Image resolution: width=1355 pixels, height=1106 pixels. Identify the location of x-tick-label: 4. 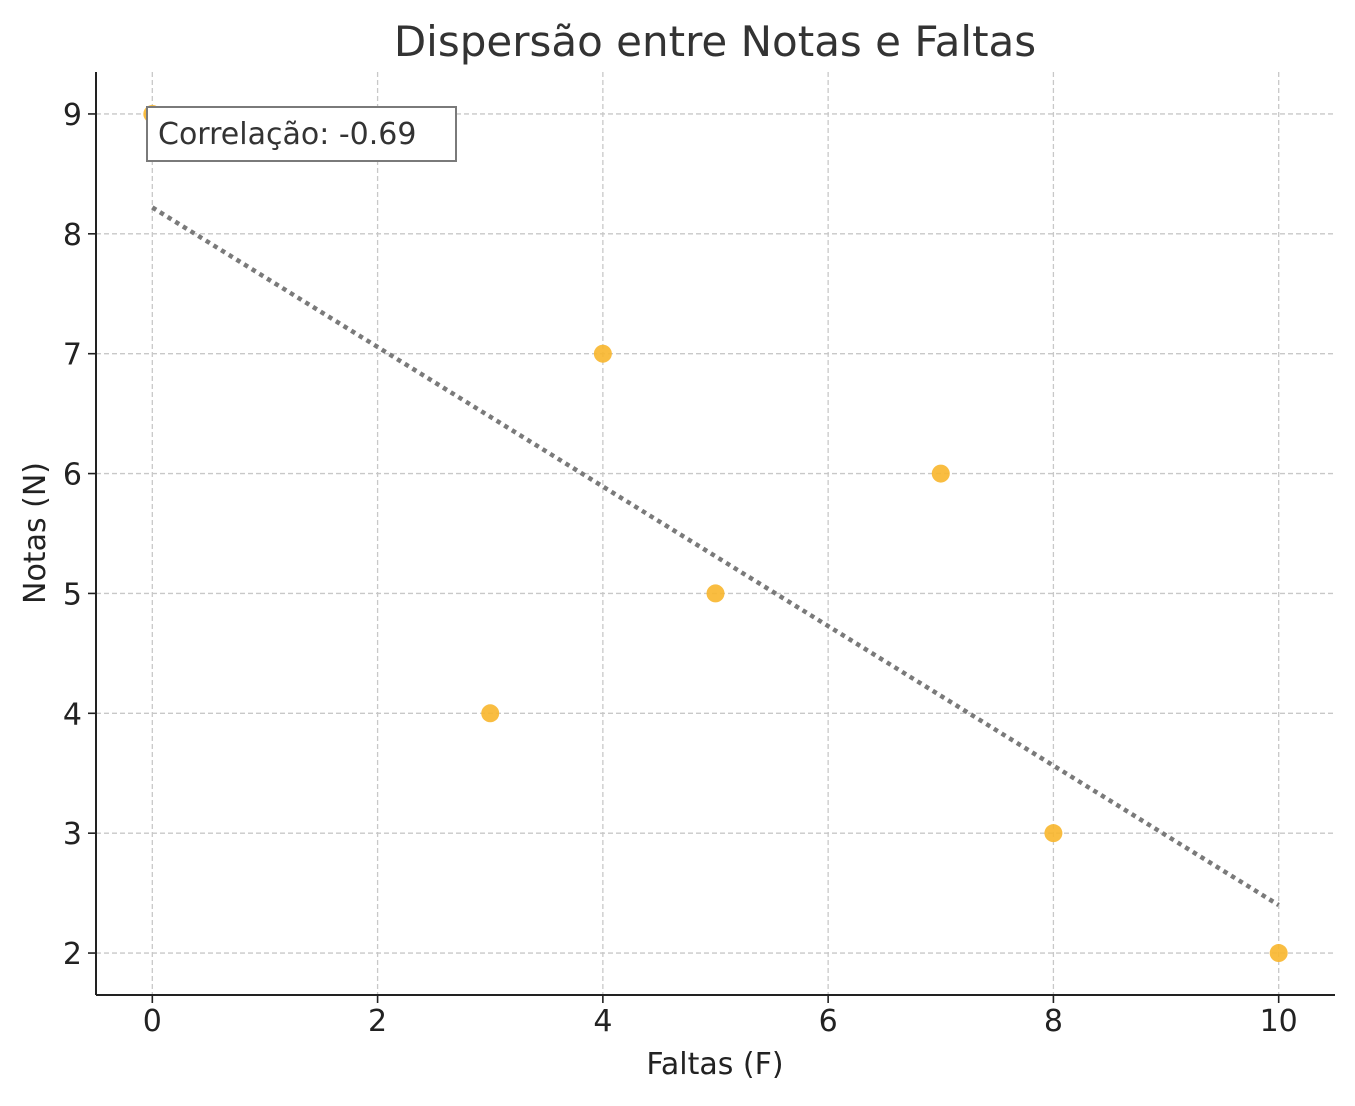
(602, 1021).